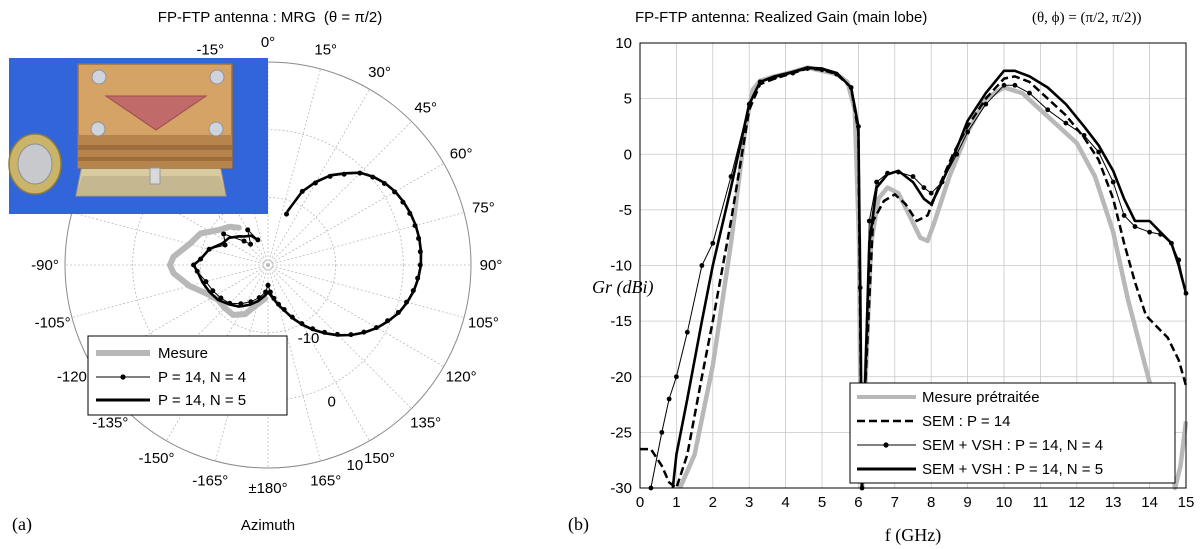 This screenshot has height=549, width=1203. I want to click on legend-label: Mesure, so click(183, 353).